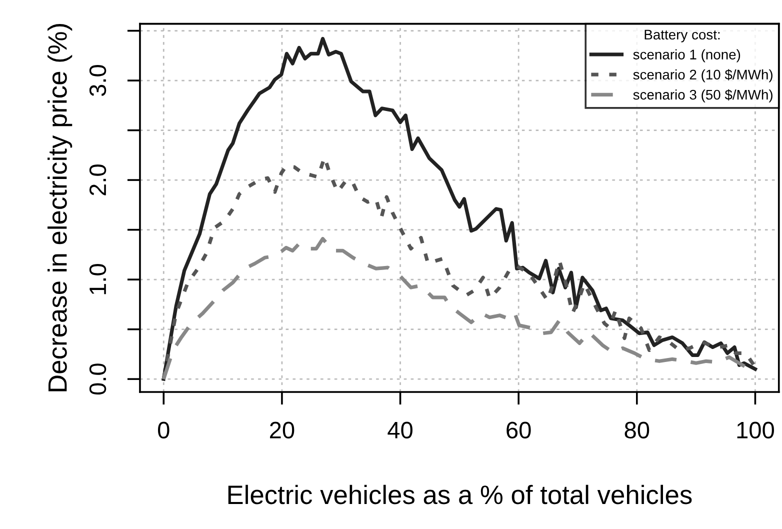  I want to click on x-tick-label: 0, so click(164, 430).